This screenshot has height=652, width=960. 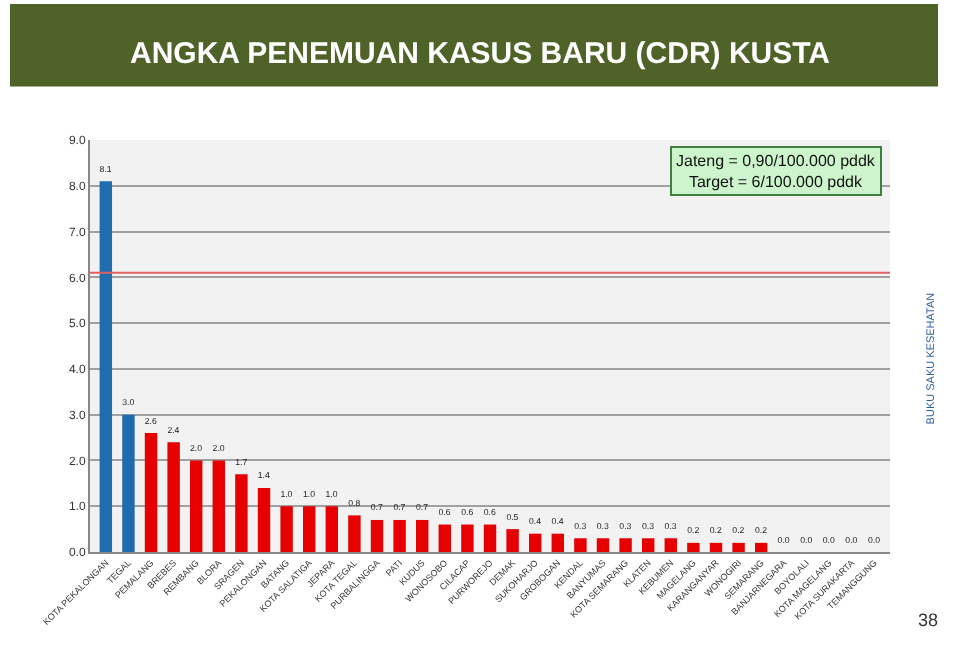 I want to click on annotation: Jateng = 0,90/100.000 pddk Target = 6/100.000 pddk, so click(x=776, y=171).